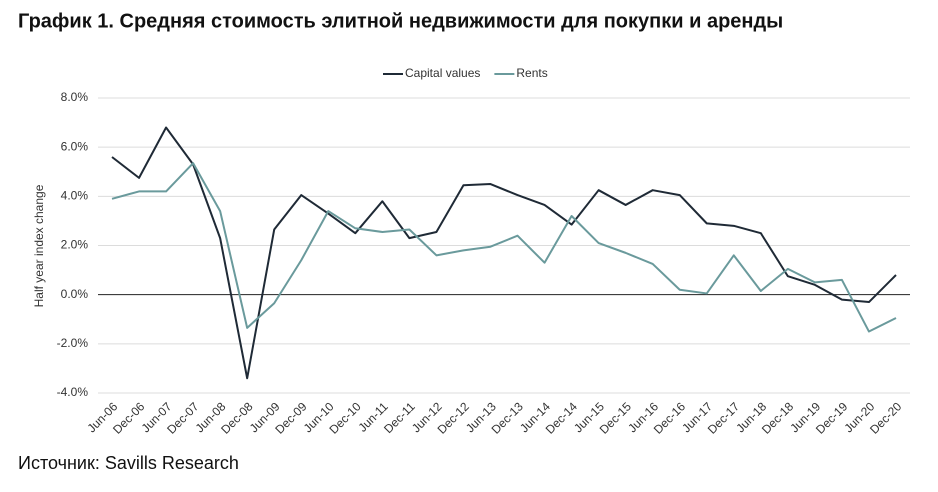  Describe the element at coordinates (399, 417) in the screenshot. I see `x-tick-label: Dec-11` at that location.